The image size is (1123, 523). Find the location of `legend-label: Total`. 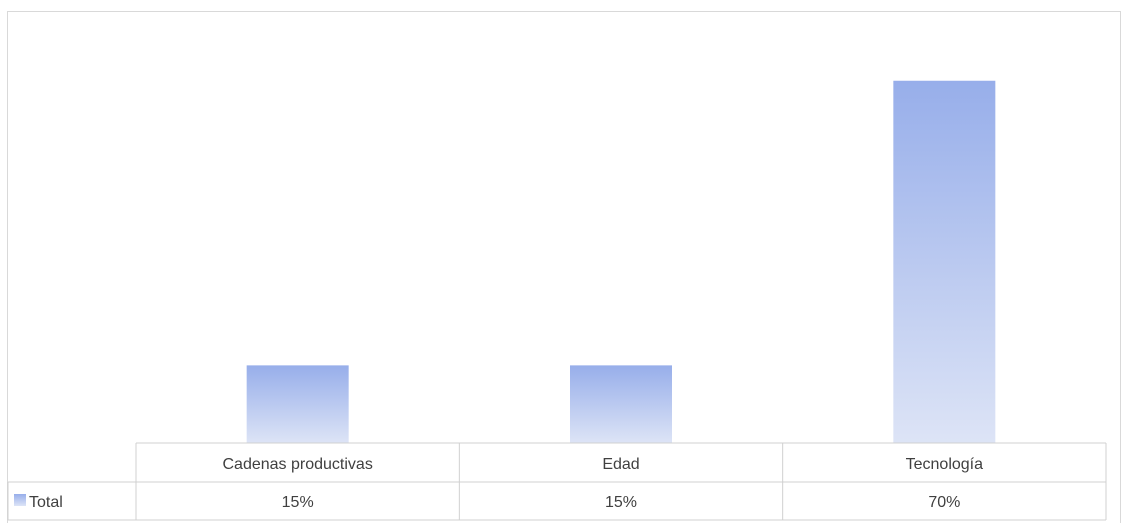

legend-label: Total is located at coordinates (46, 502).